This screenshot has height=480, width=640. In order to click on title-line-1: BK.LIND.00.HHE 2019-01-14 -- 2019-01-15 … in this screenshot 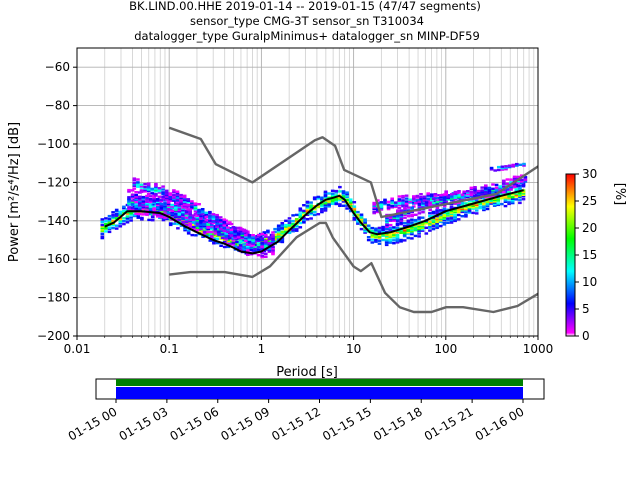, I will do `click(305, 6)`.